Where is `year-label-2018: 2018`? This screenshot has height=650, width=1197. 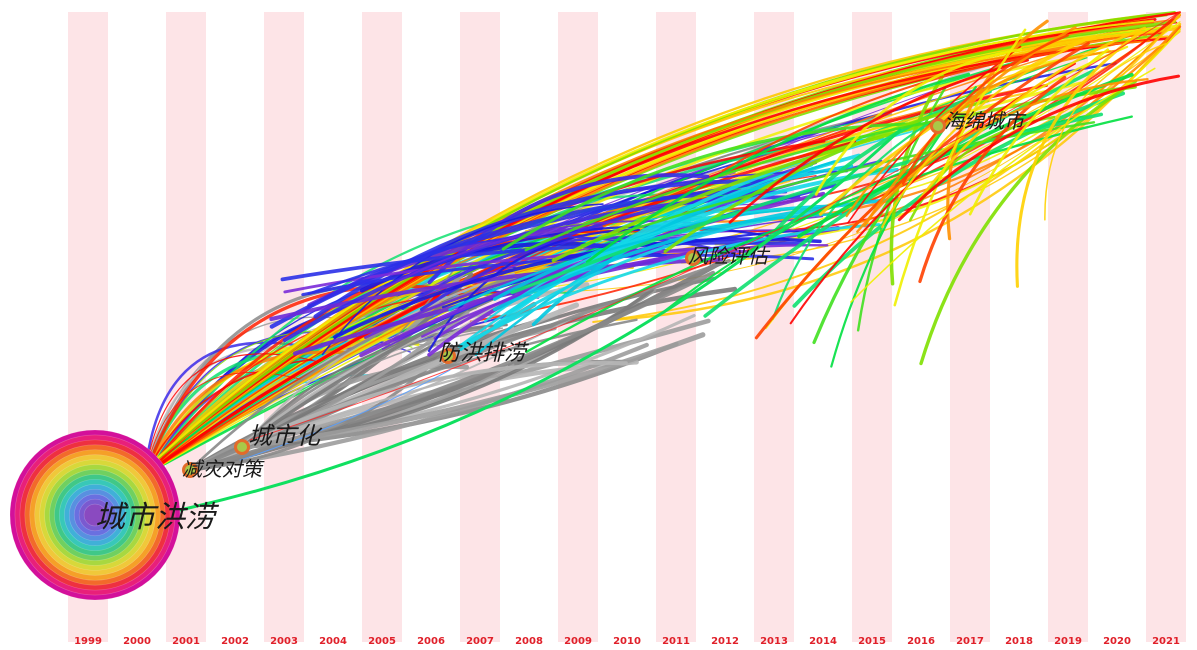
year-label-2018: 2018 is located at coordinates (1019, 641).